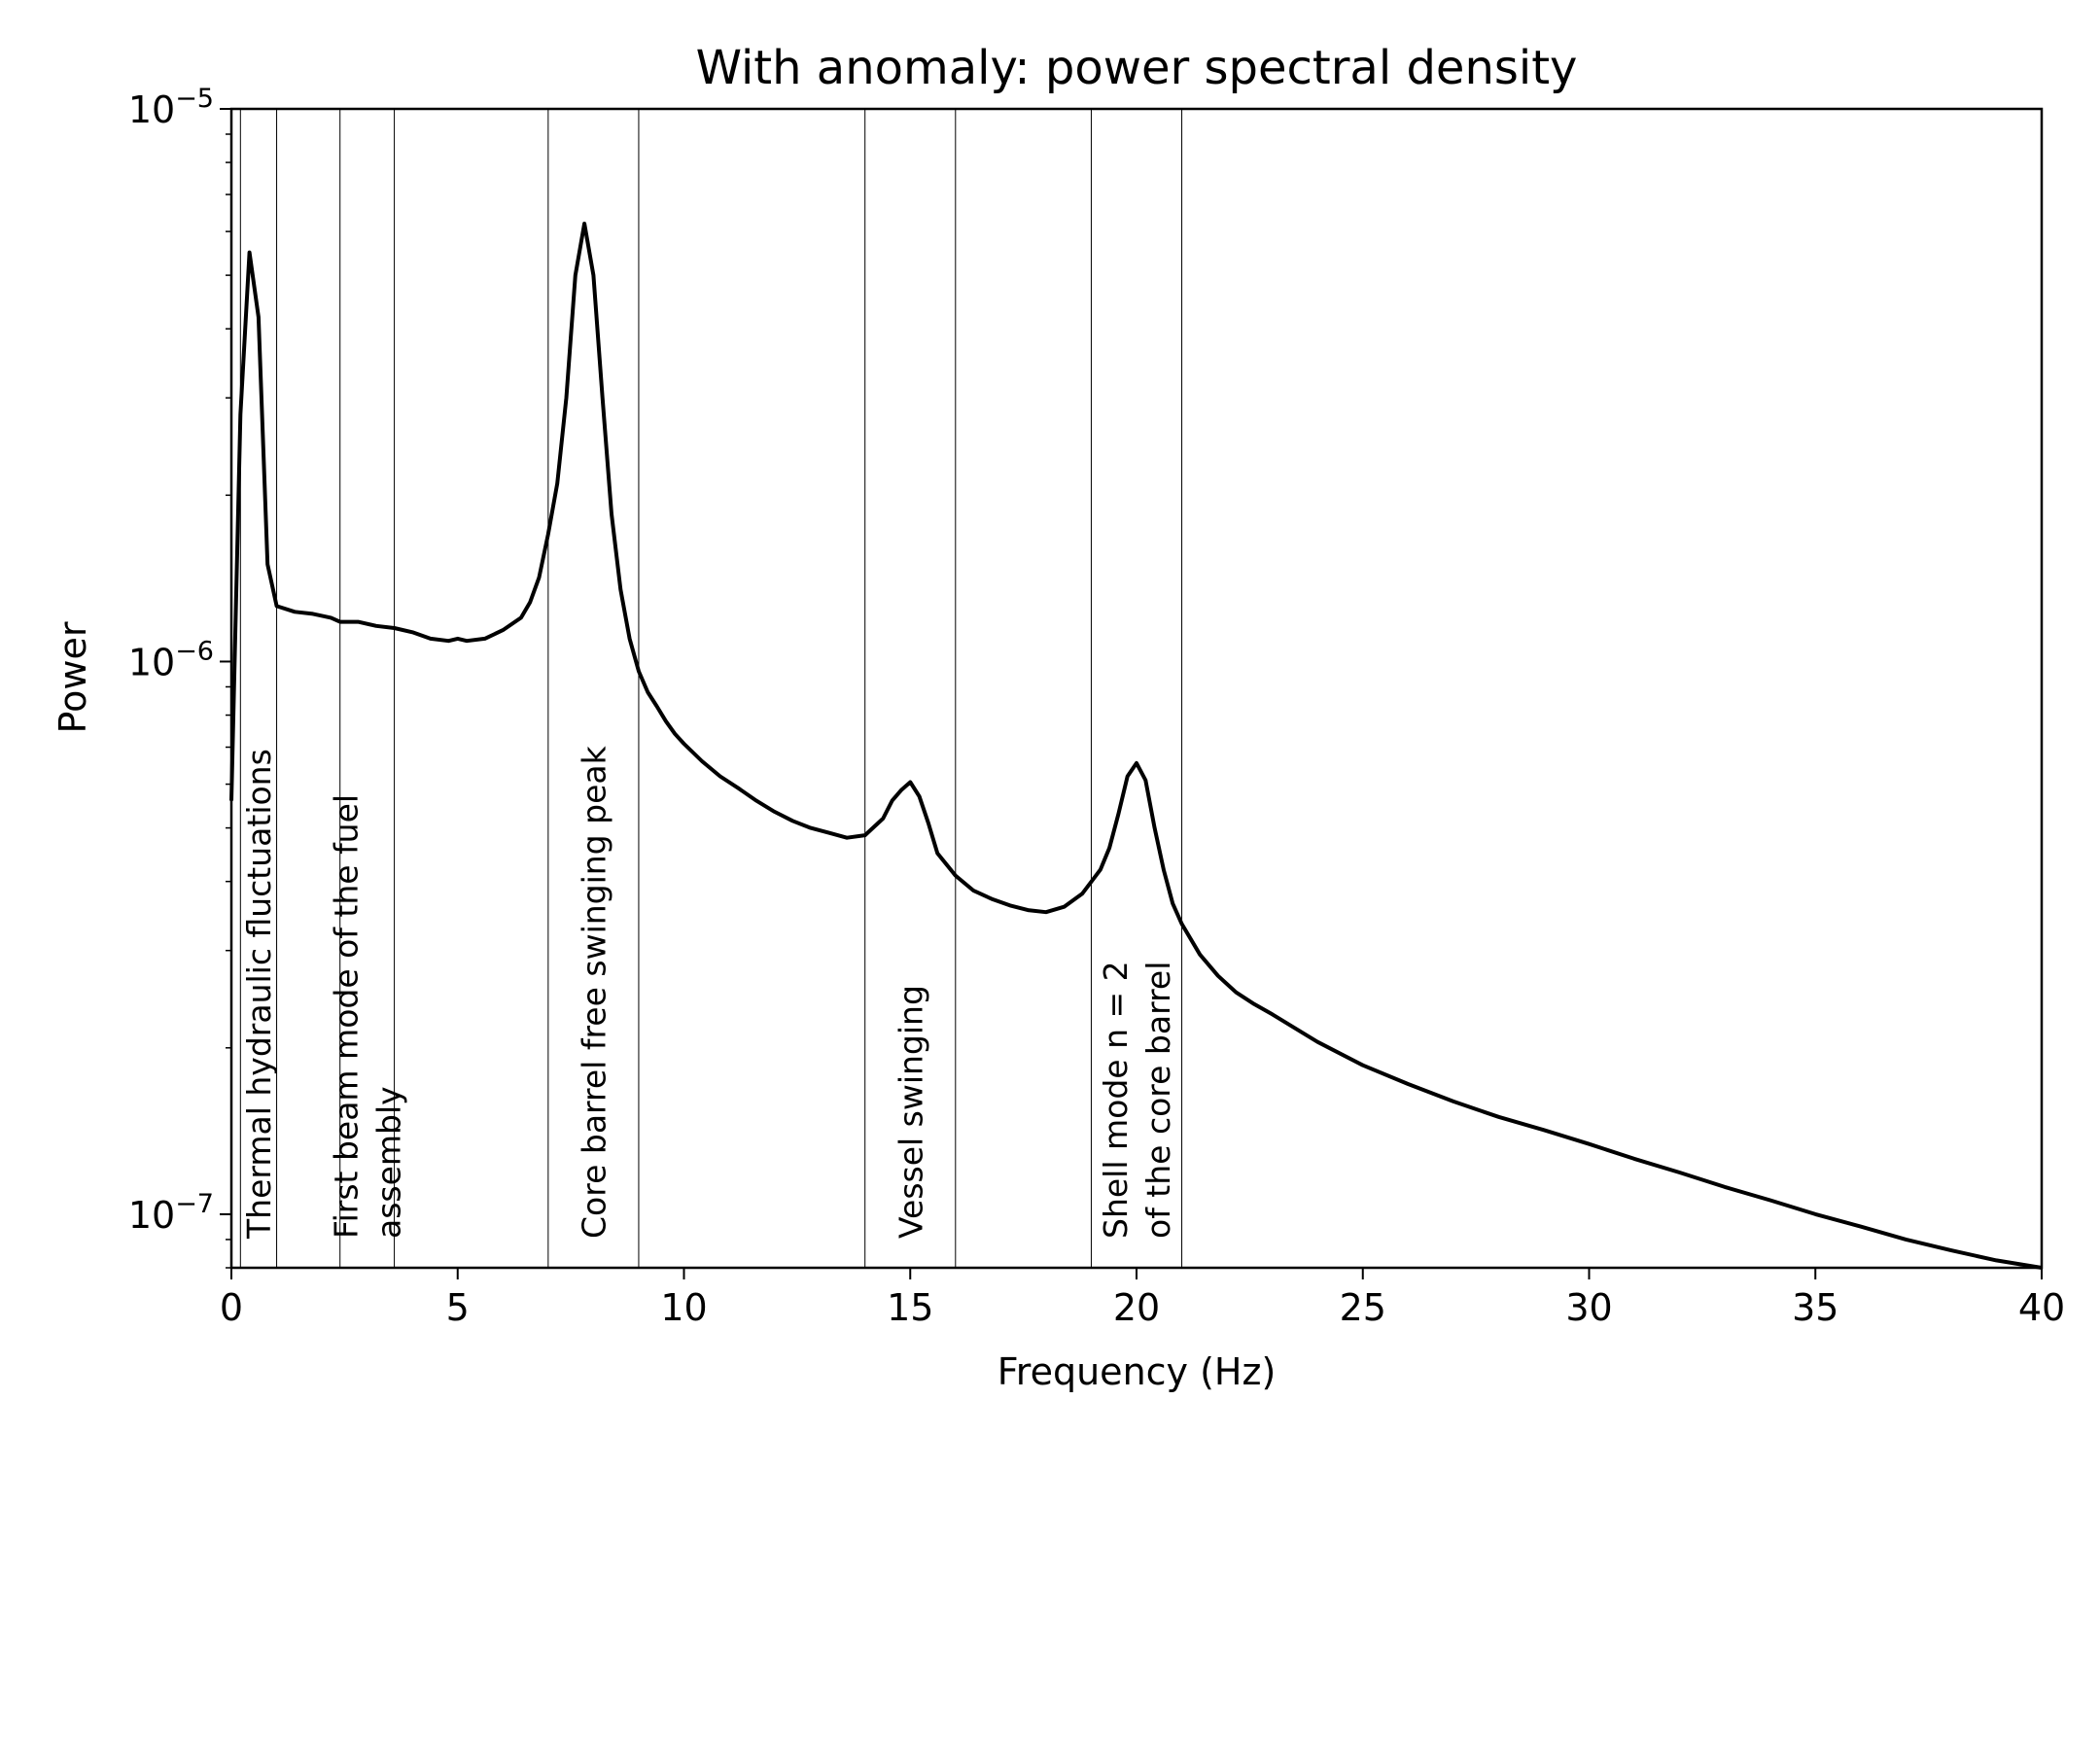  What do you see at coordinates (1137, 68) in the screenshot?
I see `chart-title: With anomaly: power spectral density` at bounding box center [1137, 68].